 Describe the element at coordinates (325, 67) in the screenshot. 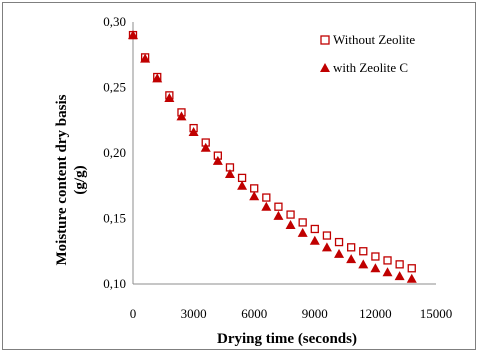

I see `legend-marker-with-zeolite-c` at that location.